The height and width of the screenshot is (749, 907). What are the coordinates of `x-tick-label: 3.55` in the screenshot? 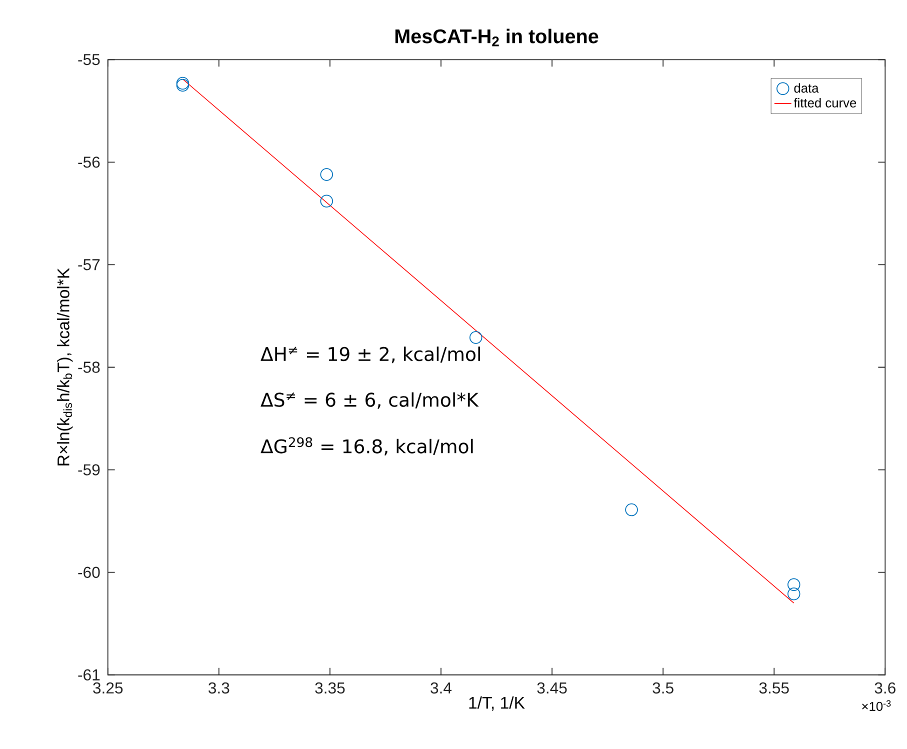 It's located at (774, 688).